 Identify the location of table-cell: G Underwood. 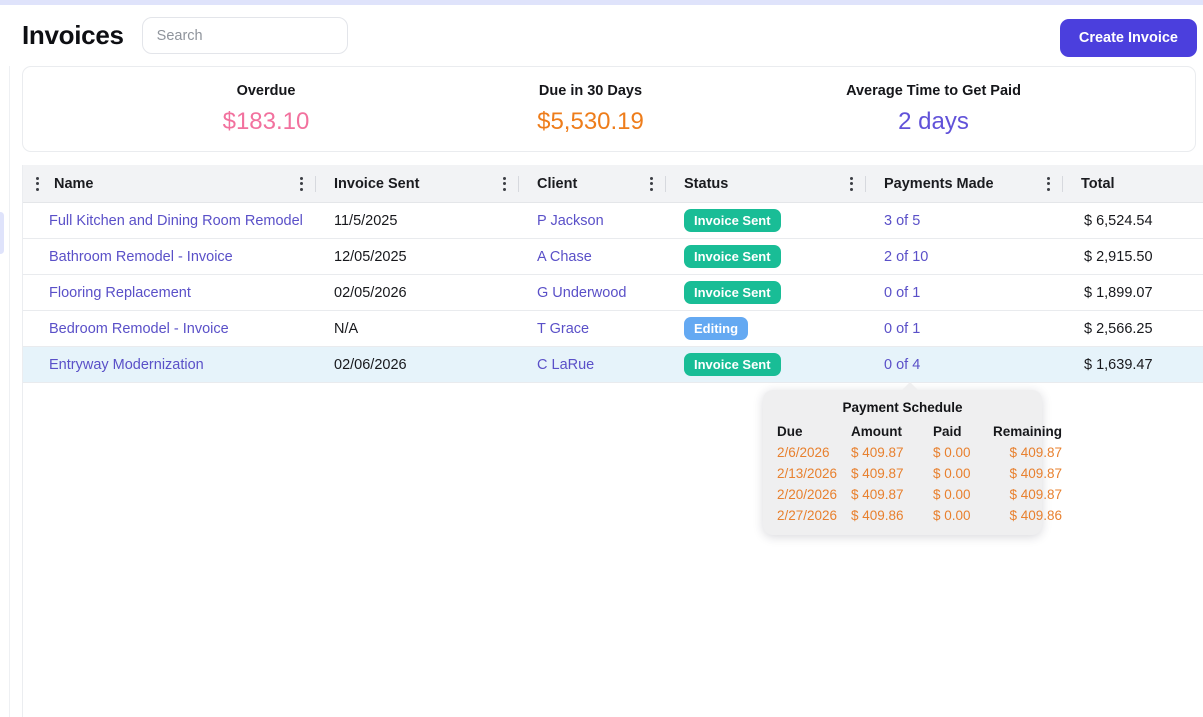
(592, 293).